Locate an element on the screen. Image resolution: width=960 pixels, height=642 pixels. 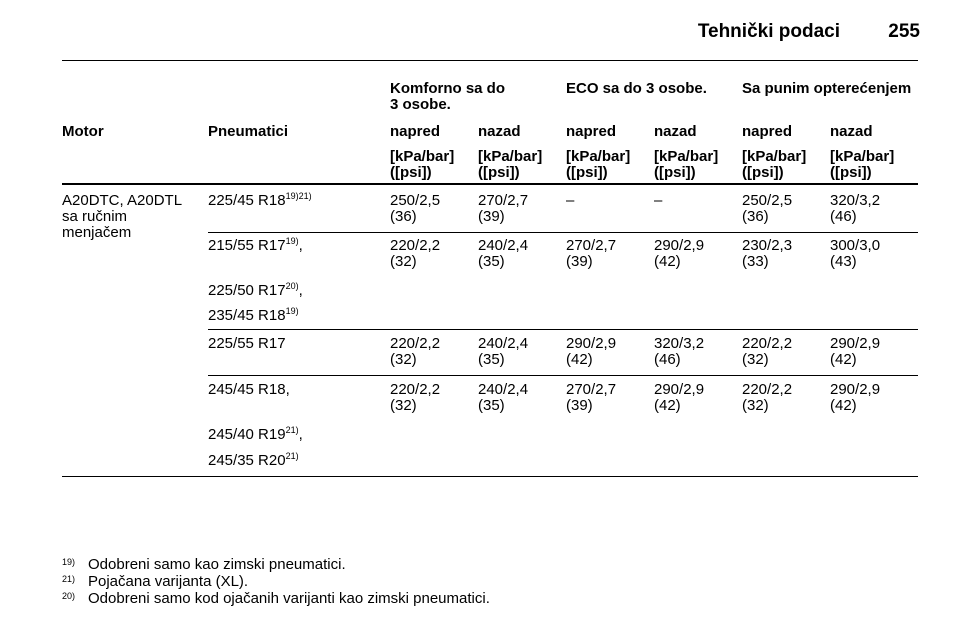
tire-size-text: 245/35 R20 is located at coordinates (247, 460).